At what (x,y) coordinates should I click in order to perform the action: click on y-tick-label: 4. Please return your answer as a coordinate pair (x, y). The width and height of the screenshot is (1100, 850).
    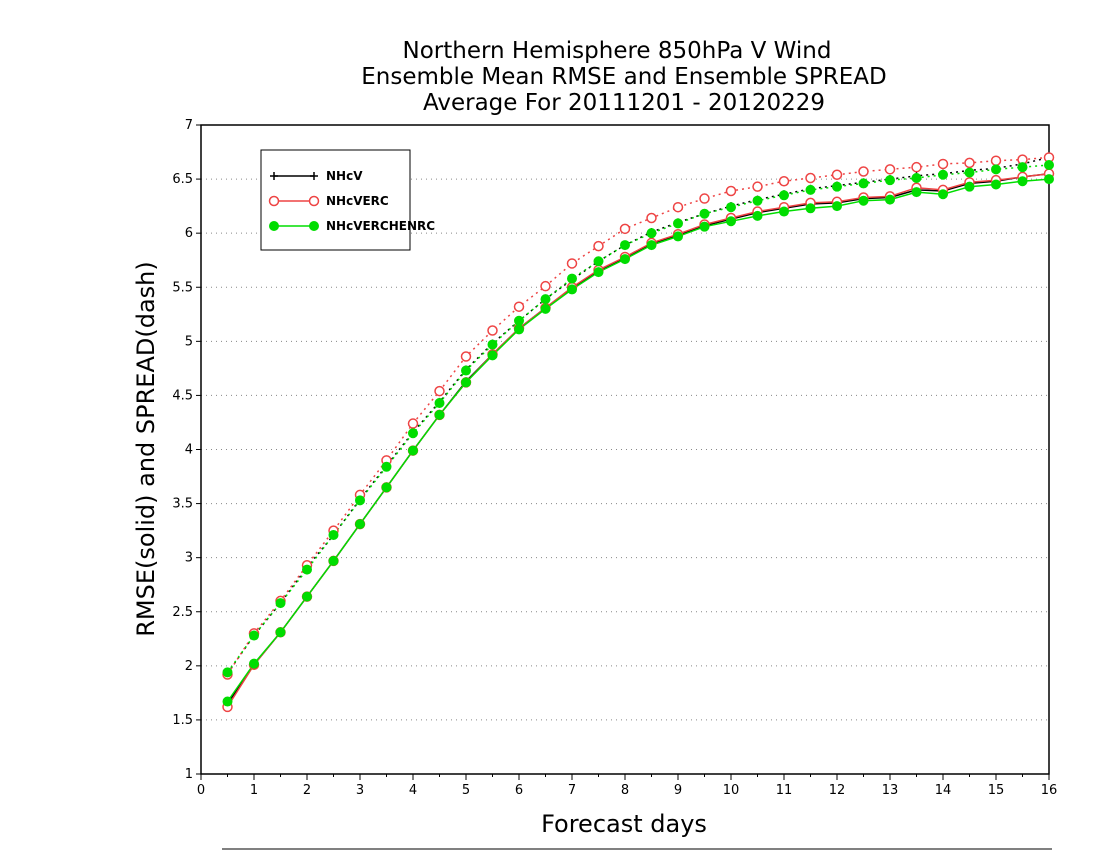
    Looking at the image, I should click on (189, 450).